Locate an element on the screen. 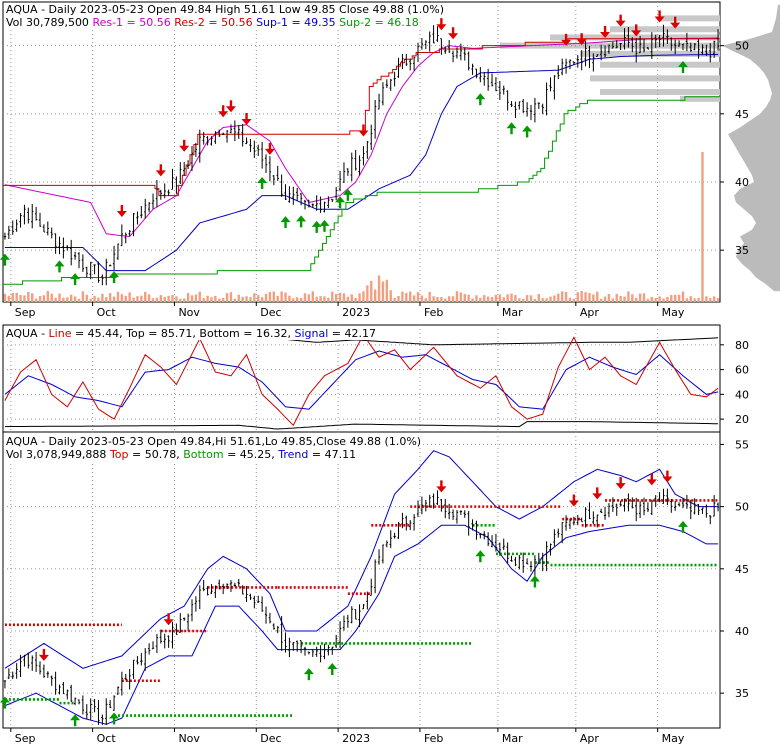  legend-item: Sup-1 = 49.35 is located at coordinates (297, 22).